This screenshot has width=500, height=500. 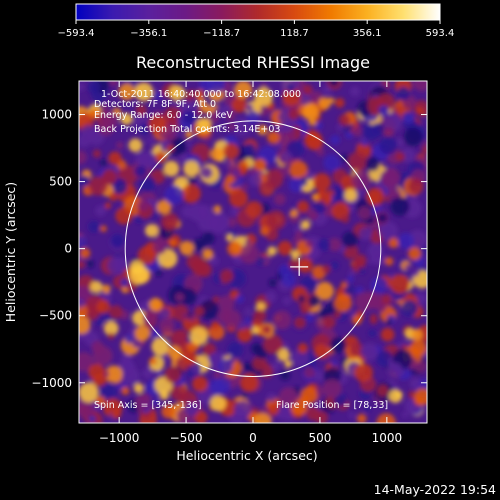 I want to click on x-tick-label: 0, so click(x=253, y=438).